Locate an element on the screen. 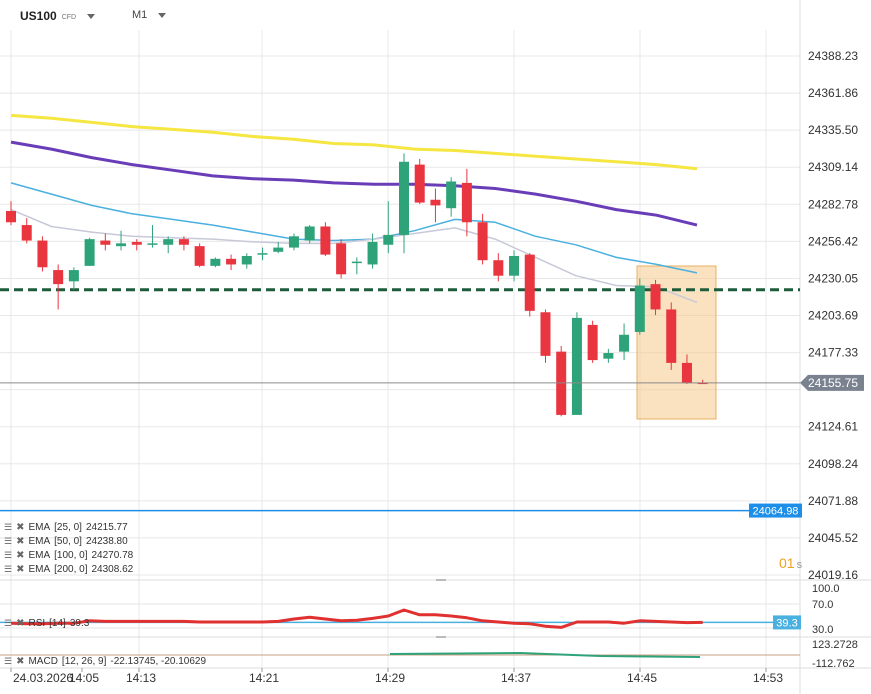 This screenshot has width=871, height=694. symbol-selector: US100 CFD is located at coordinates (58, 16).